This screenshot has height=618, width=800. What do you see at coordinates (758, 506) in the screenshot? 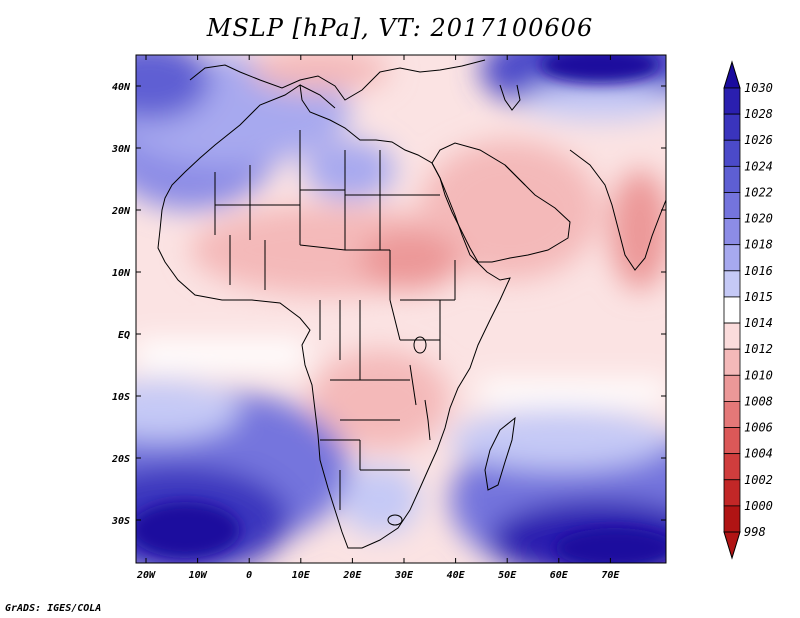
I see `colorbar-label: 1000` at bounding box center [758, 506].